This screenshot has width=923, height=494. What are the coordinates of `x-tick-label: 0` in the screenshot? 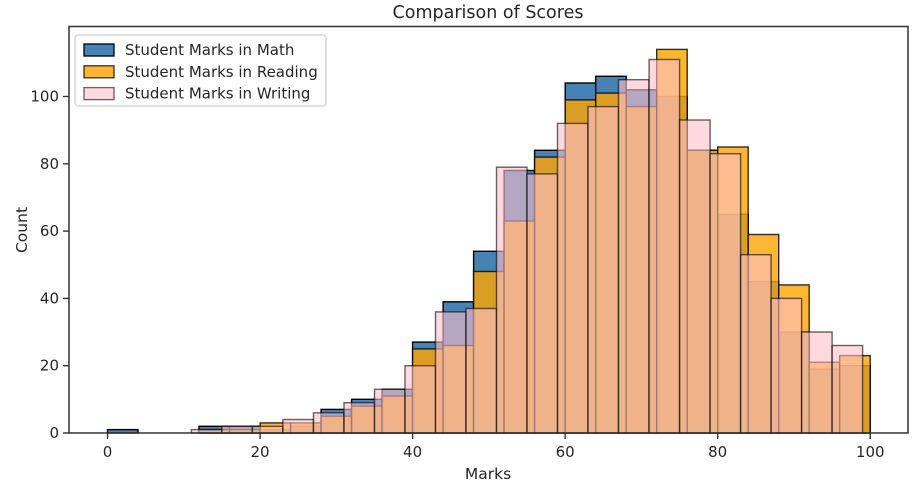 It's located at (108, 452).